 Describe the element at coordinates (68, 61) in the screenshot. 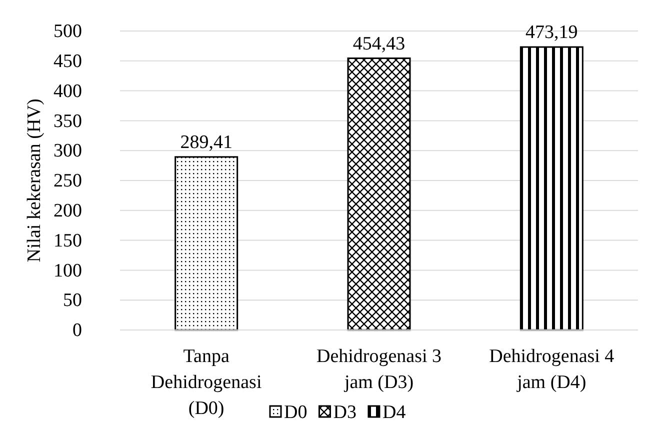

I see `y-tick-label: 450` at that location.